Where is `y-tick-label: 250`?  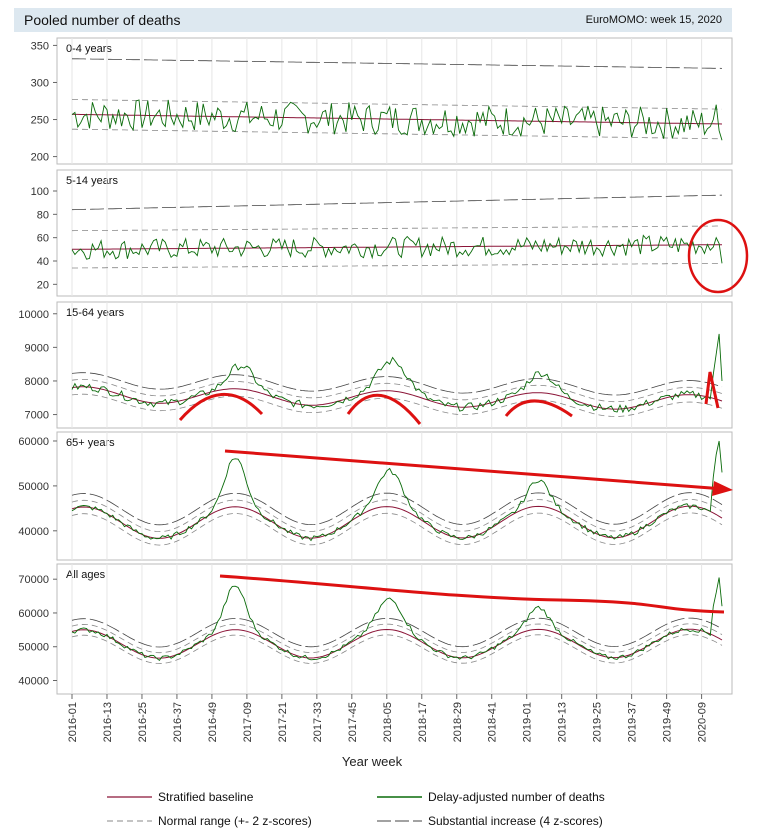 y-tick-label: 250 is located at coordinates (40, 121).